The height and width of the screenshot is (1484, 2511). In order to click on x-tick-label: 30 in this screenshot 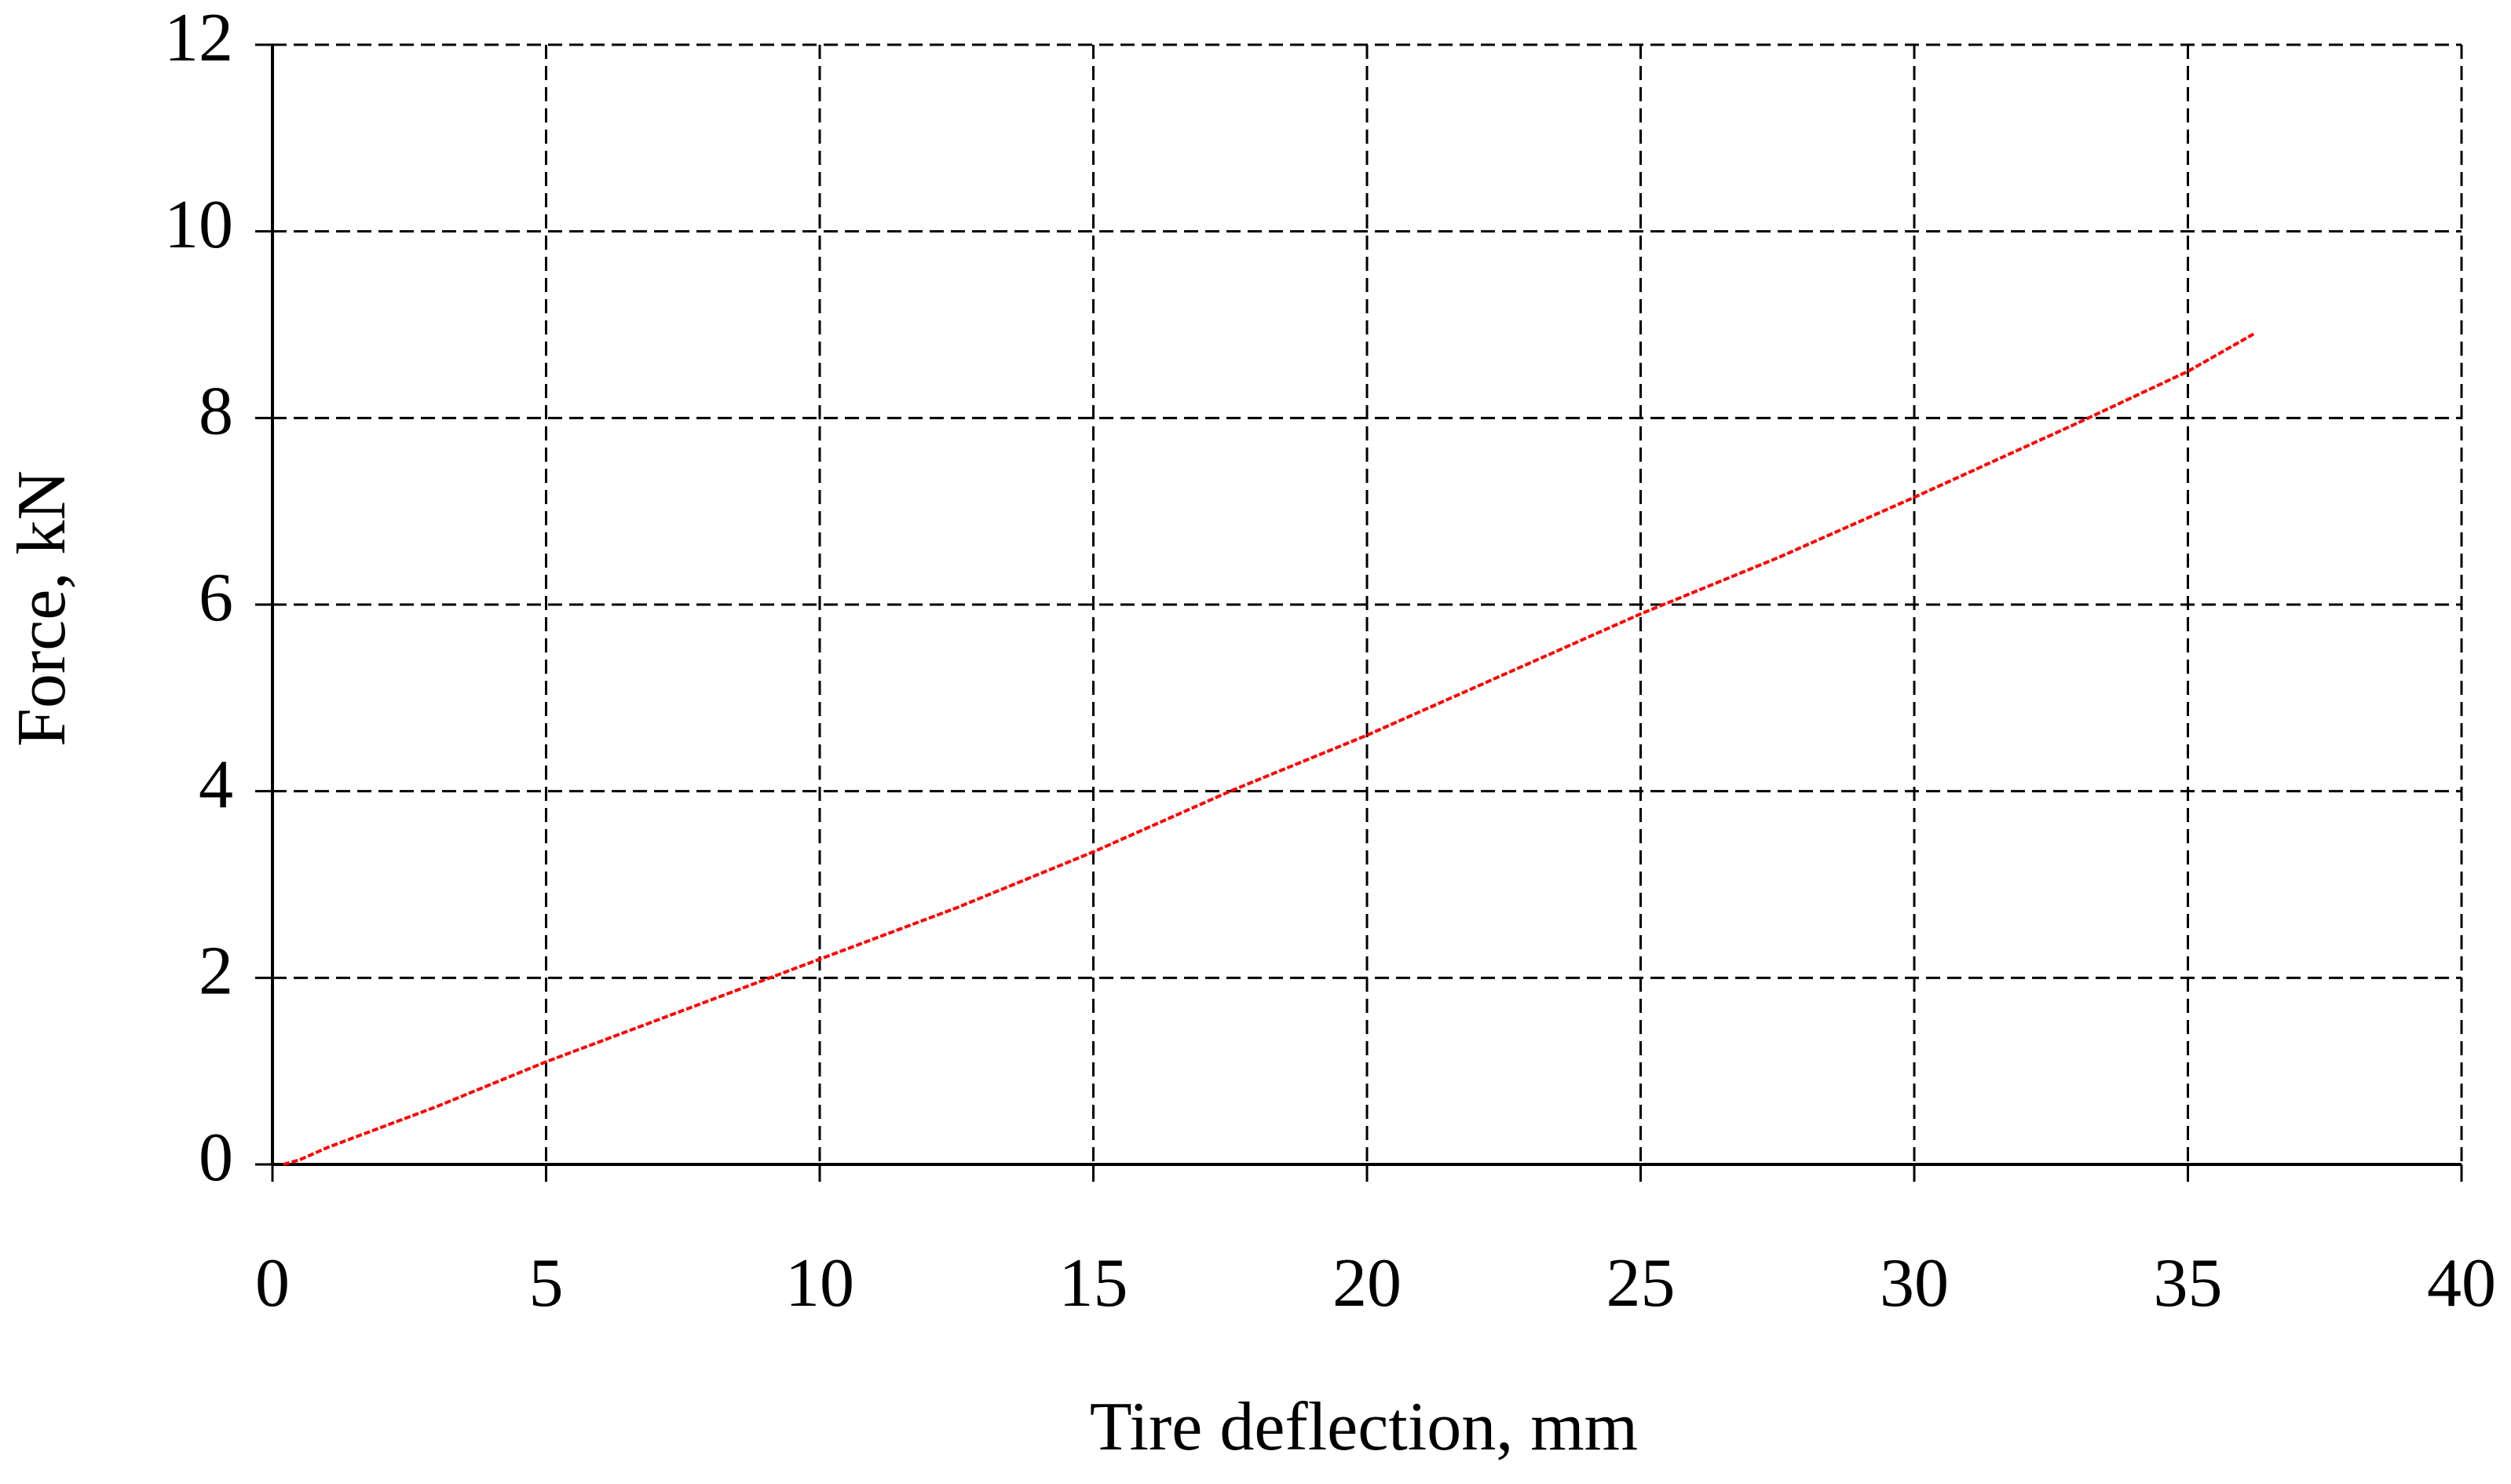, I will do `click(1915, 1283)`.